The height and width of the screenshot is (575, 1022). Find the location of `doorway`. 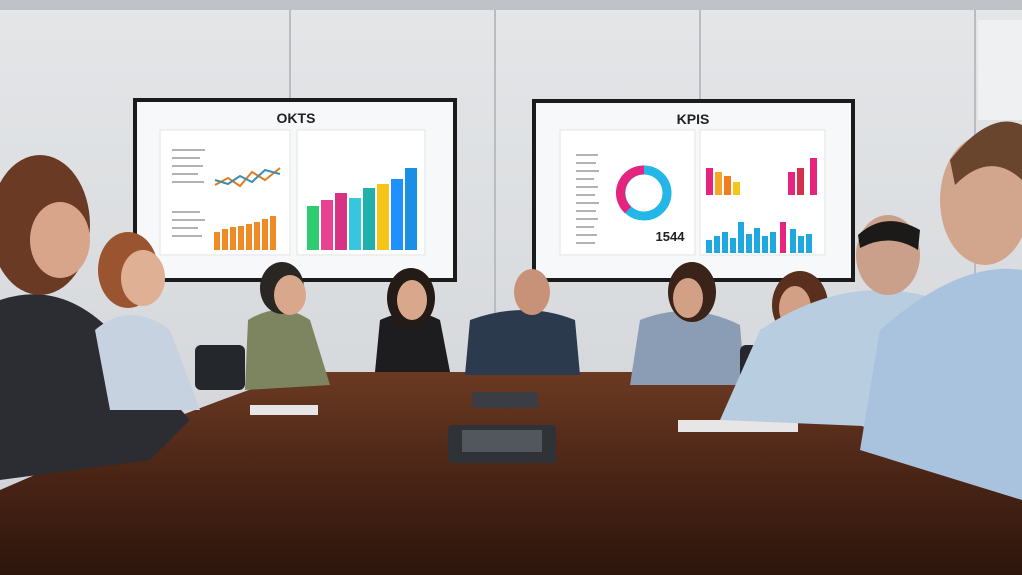

doorway is located at coordinates (1000, 70).